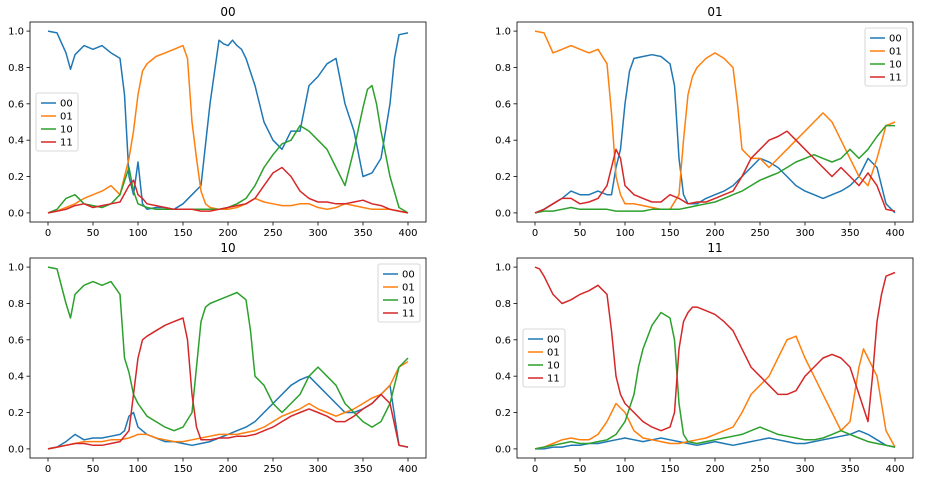 The image size is (930, 482). What do you see at coordinates (227, 12) in the screenshot?
I see `chart-title: 00` at bounding box center [227, 12].